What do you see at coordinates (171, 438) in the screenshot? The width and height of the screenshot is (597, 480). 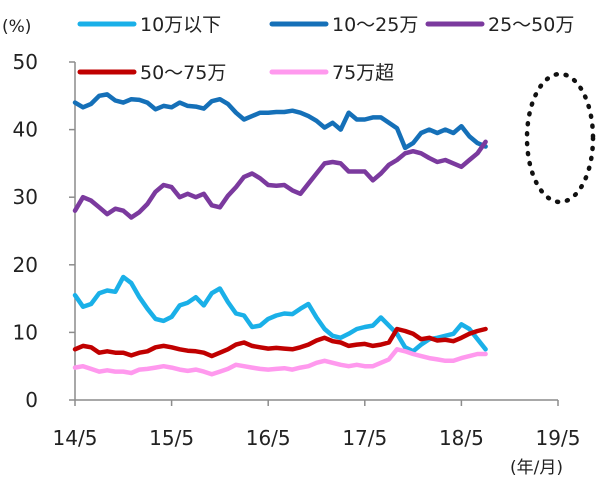 I see `x-tick-label: 15/5` at bounding box center [171, 438].